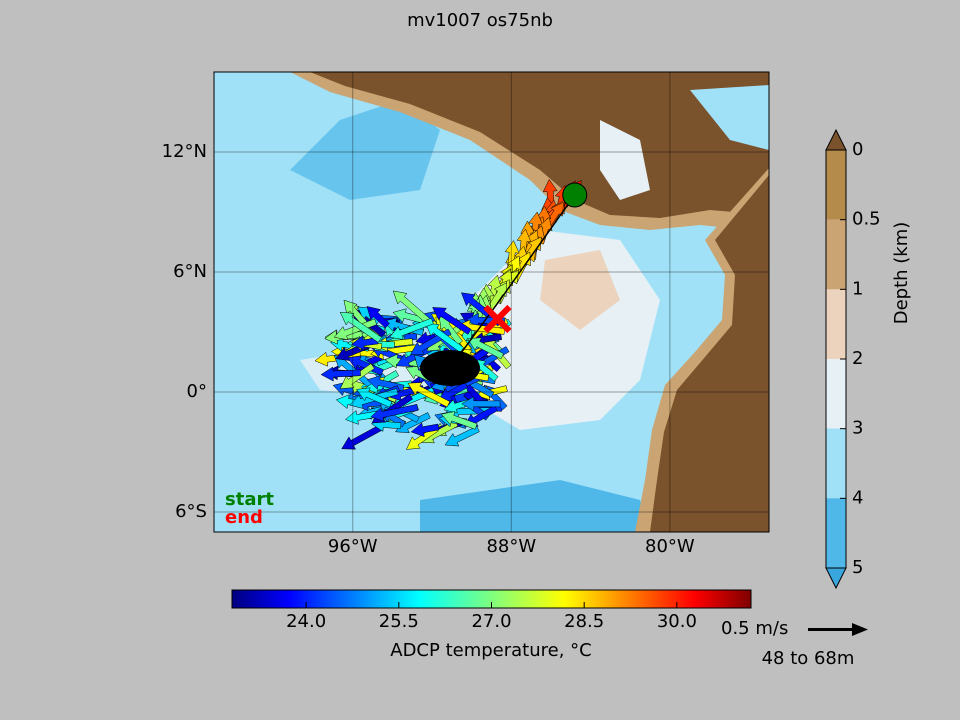  Describe the element at coordinates (857, 497) in the screenshot. I see `depth-tick-label: 4` at that location.